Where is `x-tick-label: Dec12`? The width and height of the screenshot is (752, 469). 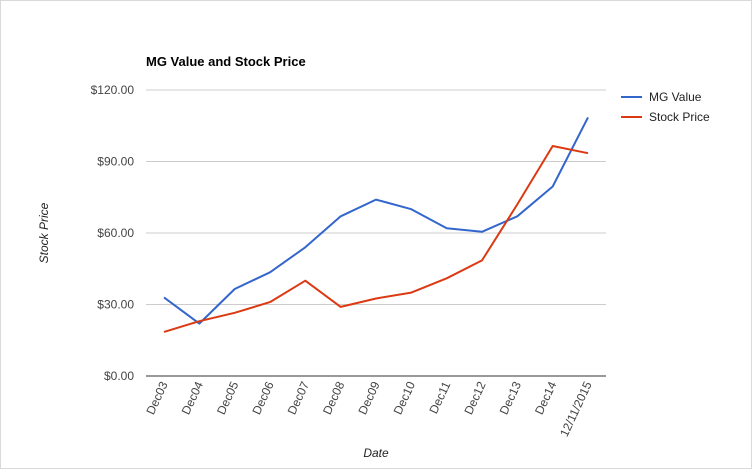 x-tick-label: Dec12 is located at coordinates (474, 398).